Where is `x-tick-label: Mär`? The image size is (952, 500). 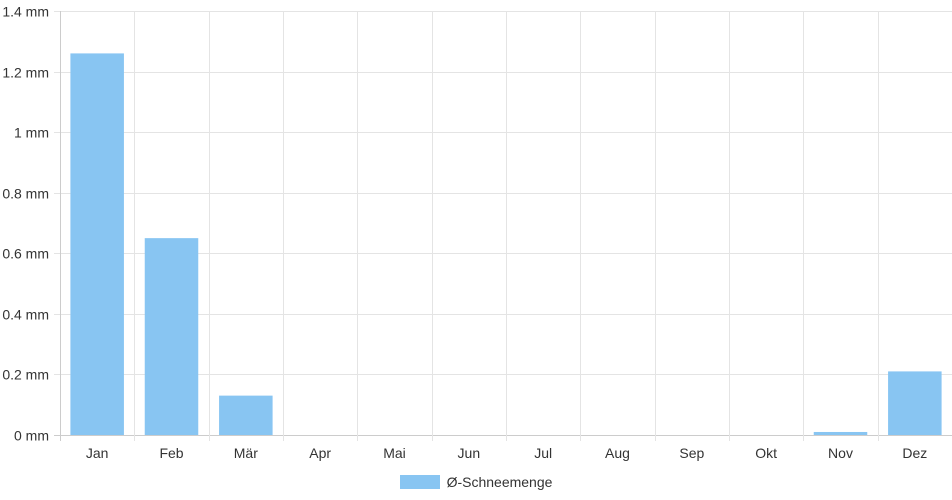 x-tick-label: Mär is located at coordinates (246, 453).